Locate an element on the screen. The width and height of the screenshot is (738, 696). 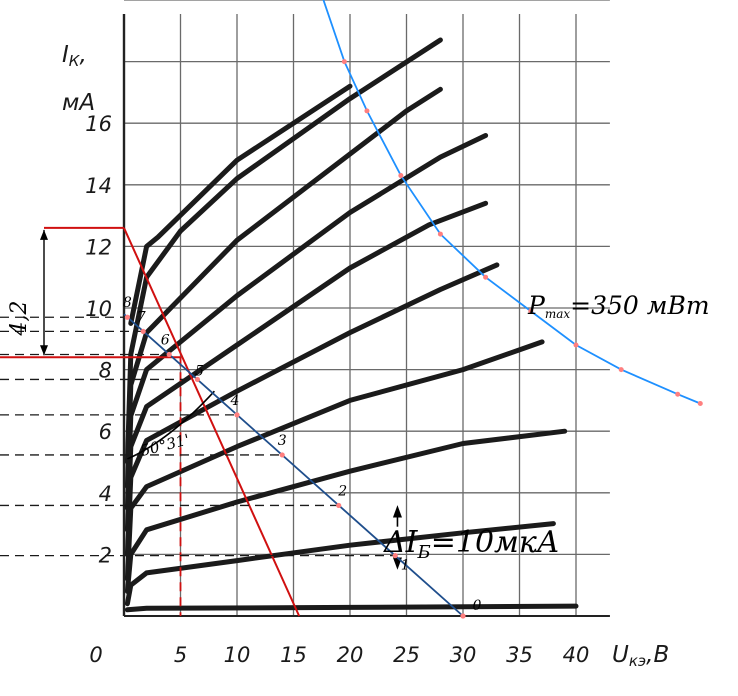
x-tick-label: 5 is located at coordinates (180, 655).